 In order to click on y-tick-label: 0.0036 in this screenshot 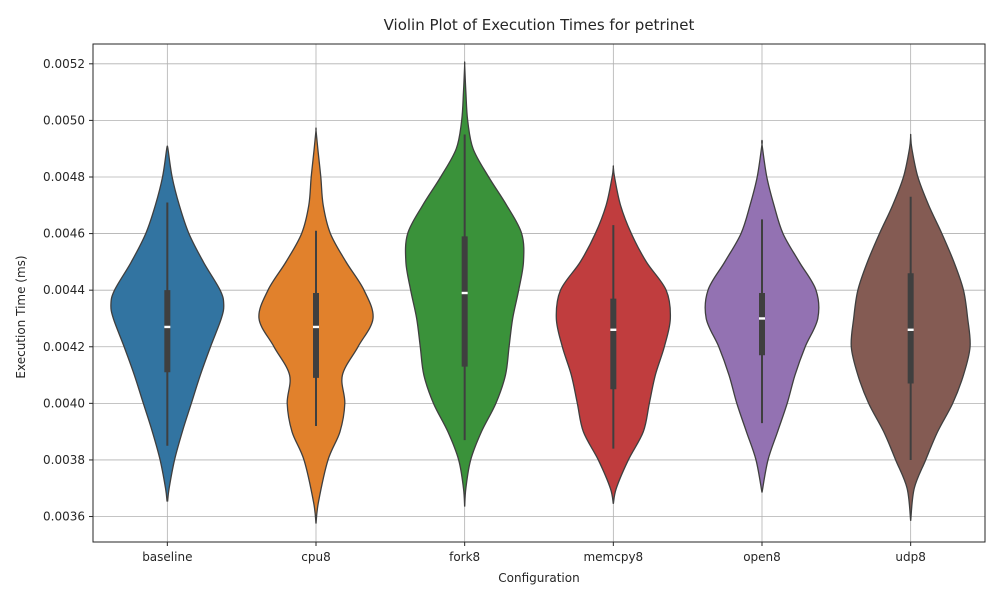, I will do `click(64, 517)`.